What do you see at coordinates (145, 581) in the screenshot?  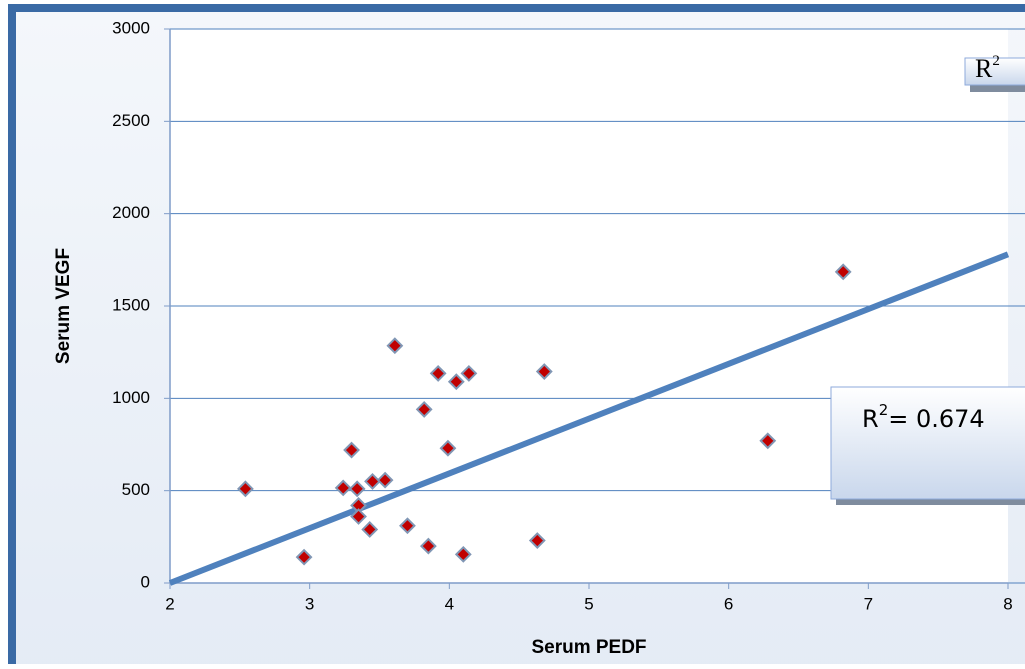 I see `y-tick-label: 0` at bounding box center [145, 581].